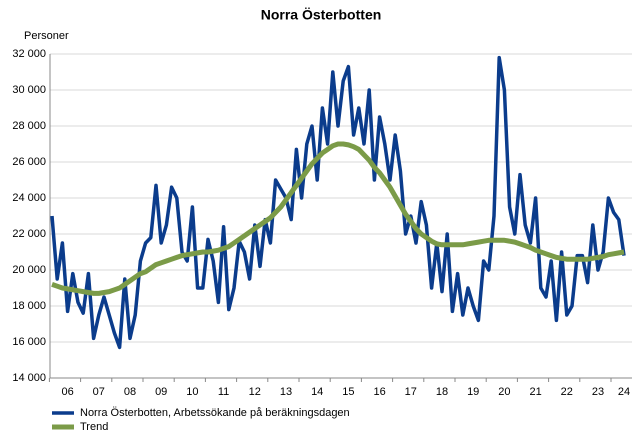 This screenshot has height=441, width=642. I want to click on x-tick-label: 11, so click(223, 392).